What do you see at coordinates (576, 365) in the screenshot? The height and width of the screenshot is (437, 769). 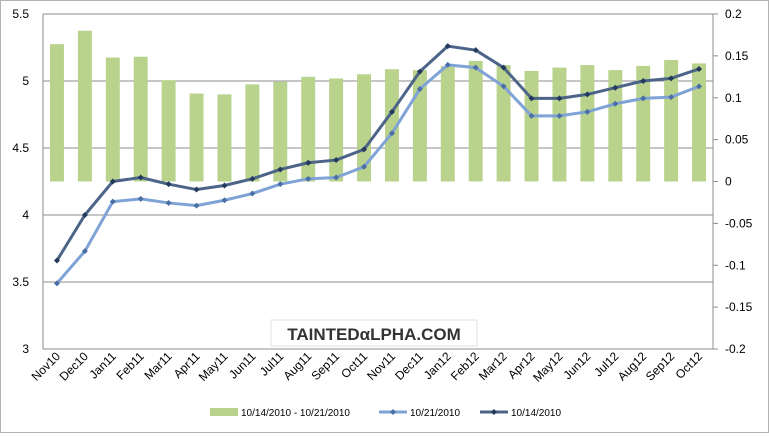 I see `x-tick-label: Jun12` at bounding box center [576, 365].